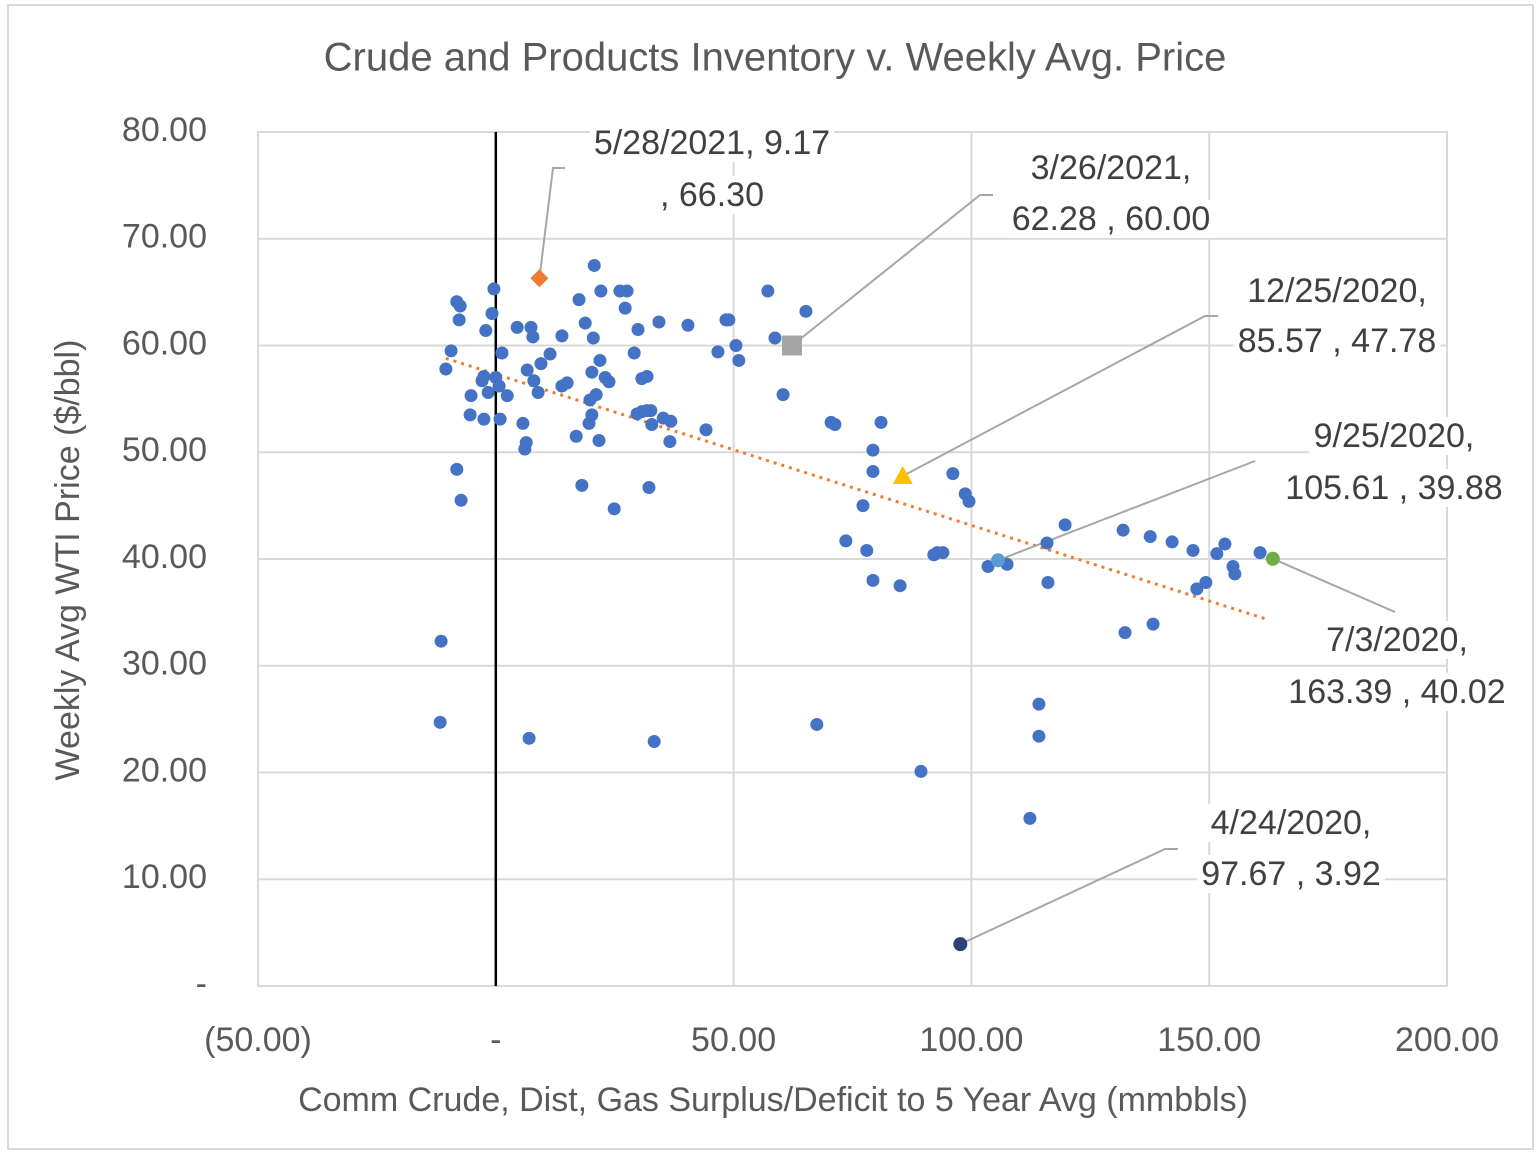  I want to click on data-label: 62.28 , 60.00, so click(1111, 219).